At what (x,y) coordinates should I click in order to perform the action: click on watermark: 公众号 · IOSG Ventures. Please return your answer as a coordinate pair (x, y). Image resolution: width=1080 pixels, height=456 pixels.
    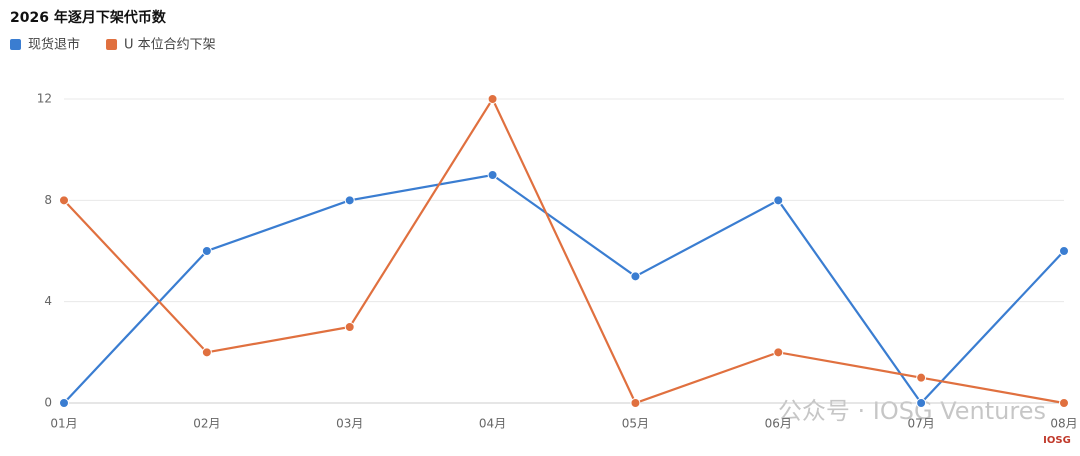
    Looking at the image, I should click on (912, 411).